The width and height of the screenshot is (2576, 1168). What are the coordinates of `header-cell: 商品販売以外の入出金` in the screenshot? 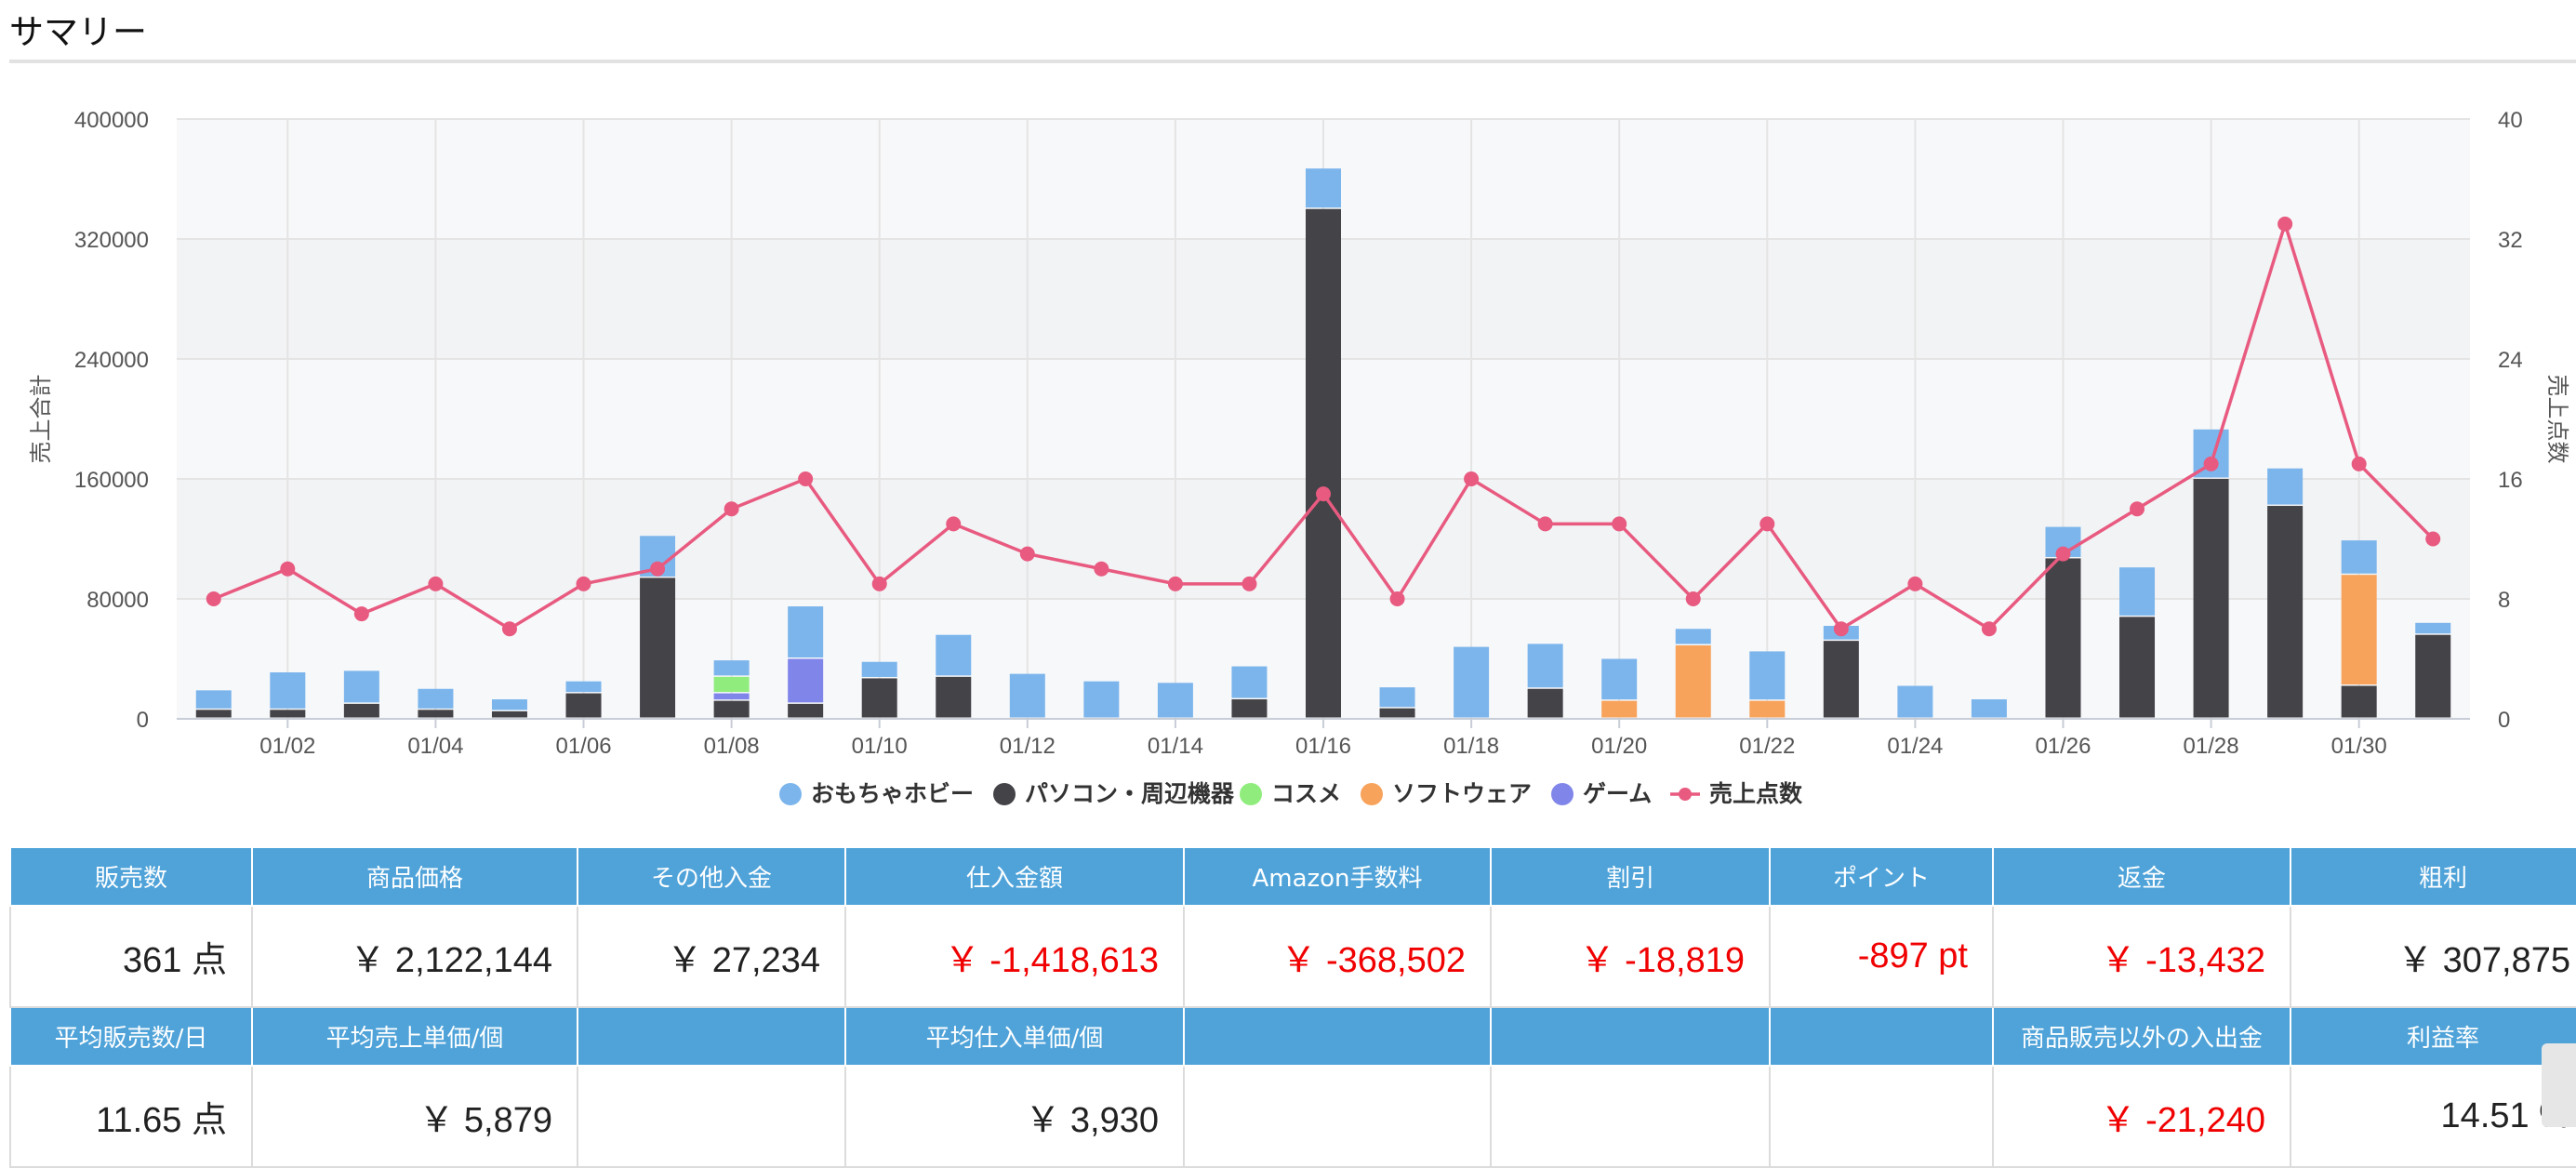 It's located at (2141, 1036).